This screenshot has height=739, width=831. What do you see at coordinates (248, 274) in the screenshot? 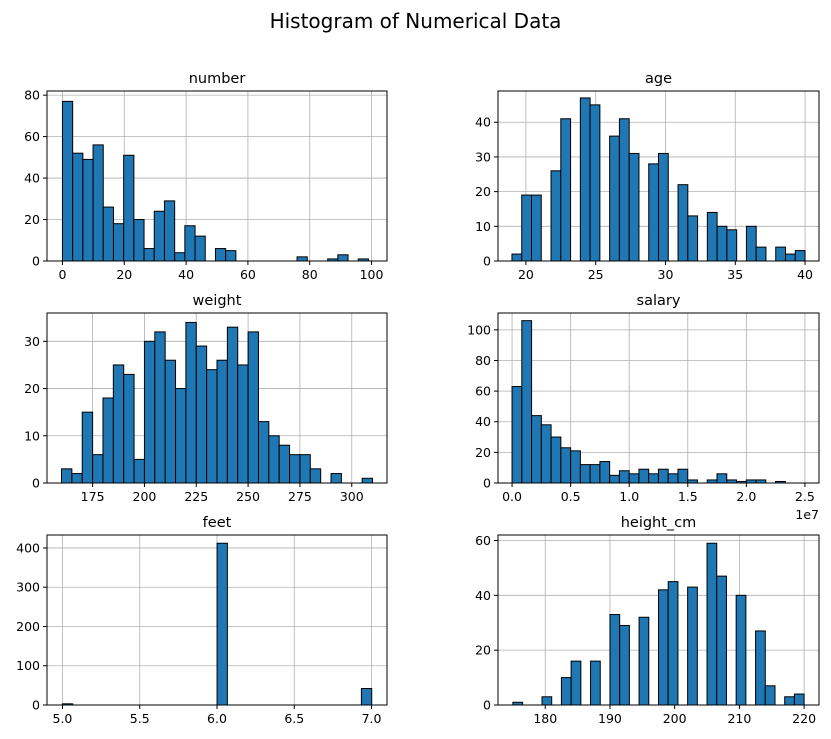
I see `x-tick-label: 60` at bounding box center [248, 274].